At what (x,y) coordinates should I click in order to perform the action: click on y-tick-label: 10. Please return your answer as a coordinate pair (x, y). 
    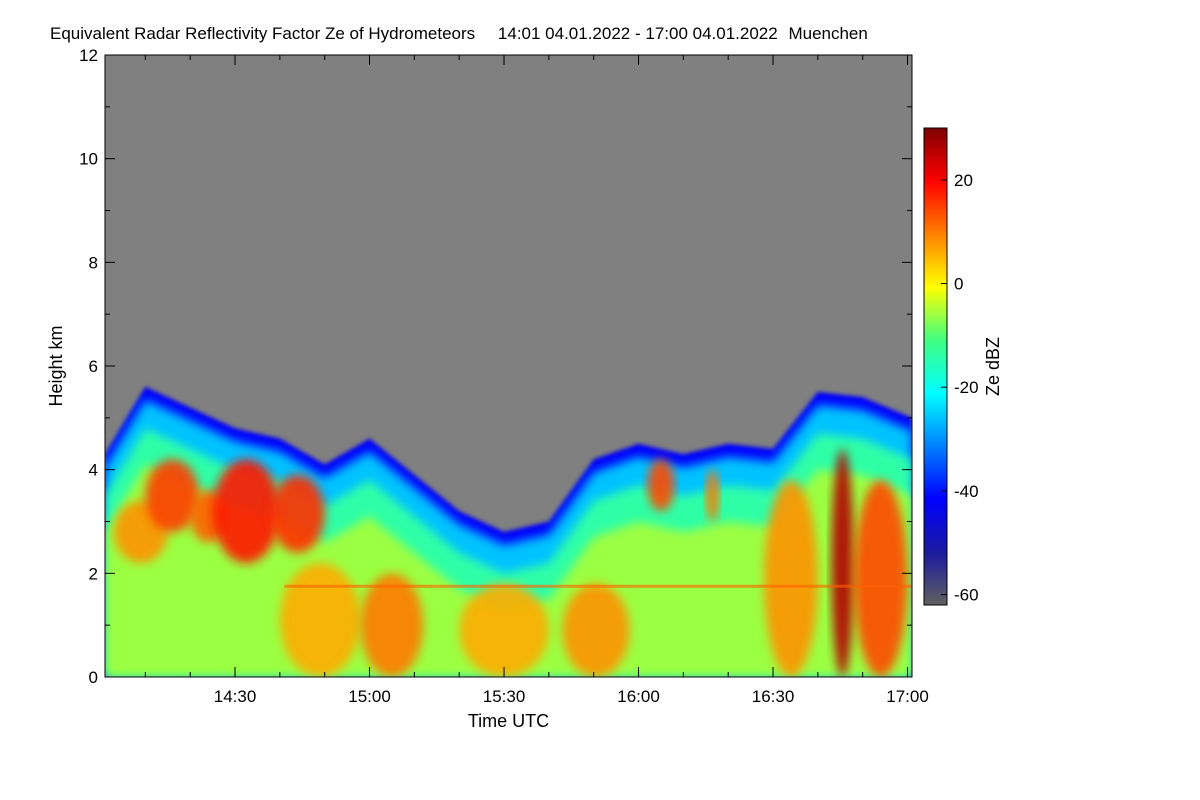
    Looking at the image, I should click on (88, 159).